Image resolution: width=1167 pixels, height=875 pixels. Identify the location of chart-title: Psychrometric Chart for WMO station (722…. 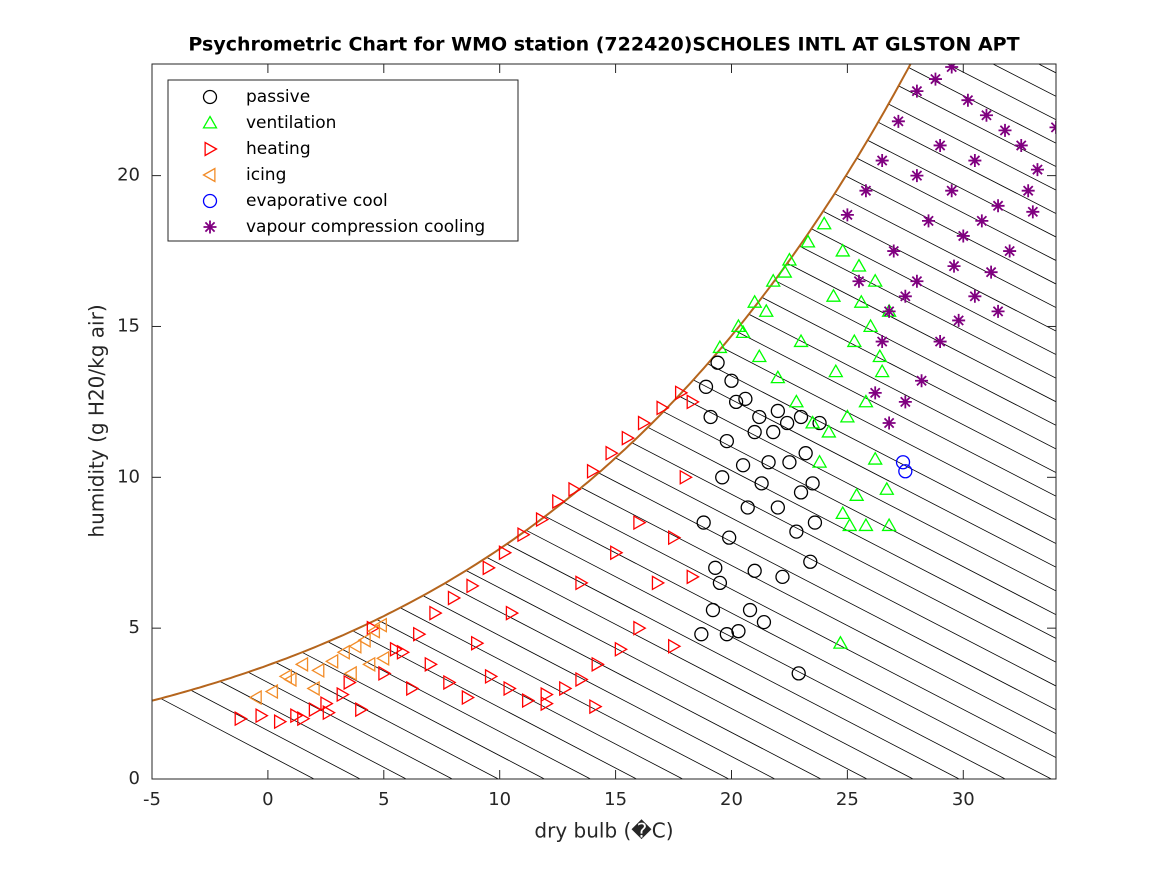
(603, 45).